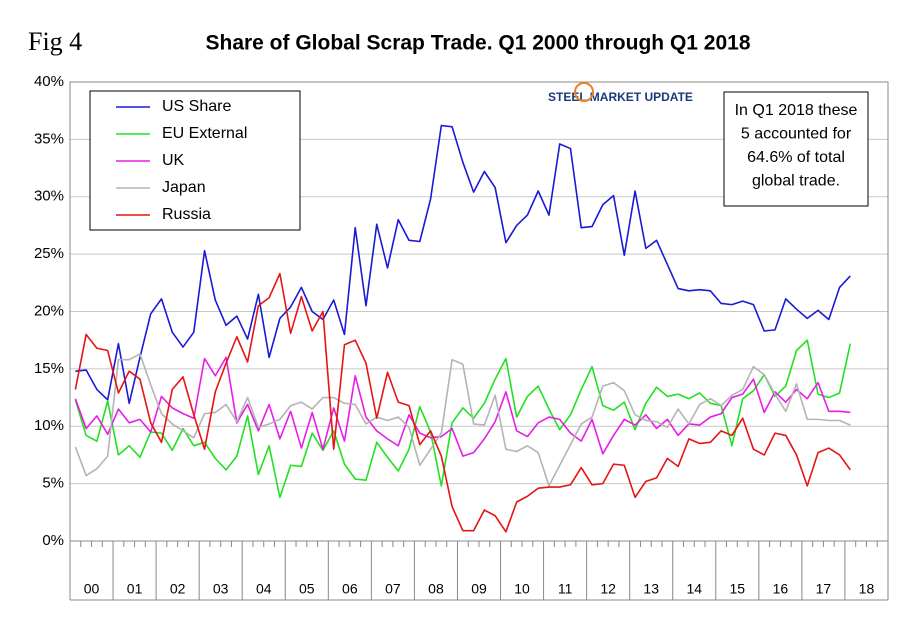 The height and width of the screenshot is (622, 910). What do you see at coordinates (479, 589) in the screenshot?
I see `x-tick-label: 09` at bounding box center [479, 589].